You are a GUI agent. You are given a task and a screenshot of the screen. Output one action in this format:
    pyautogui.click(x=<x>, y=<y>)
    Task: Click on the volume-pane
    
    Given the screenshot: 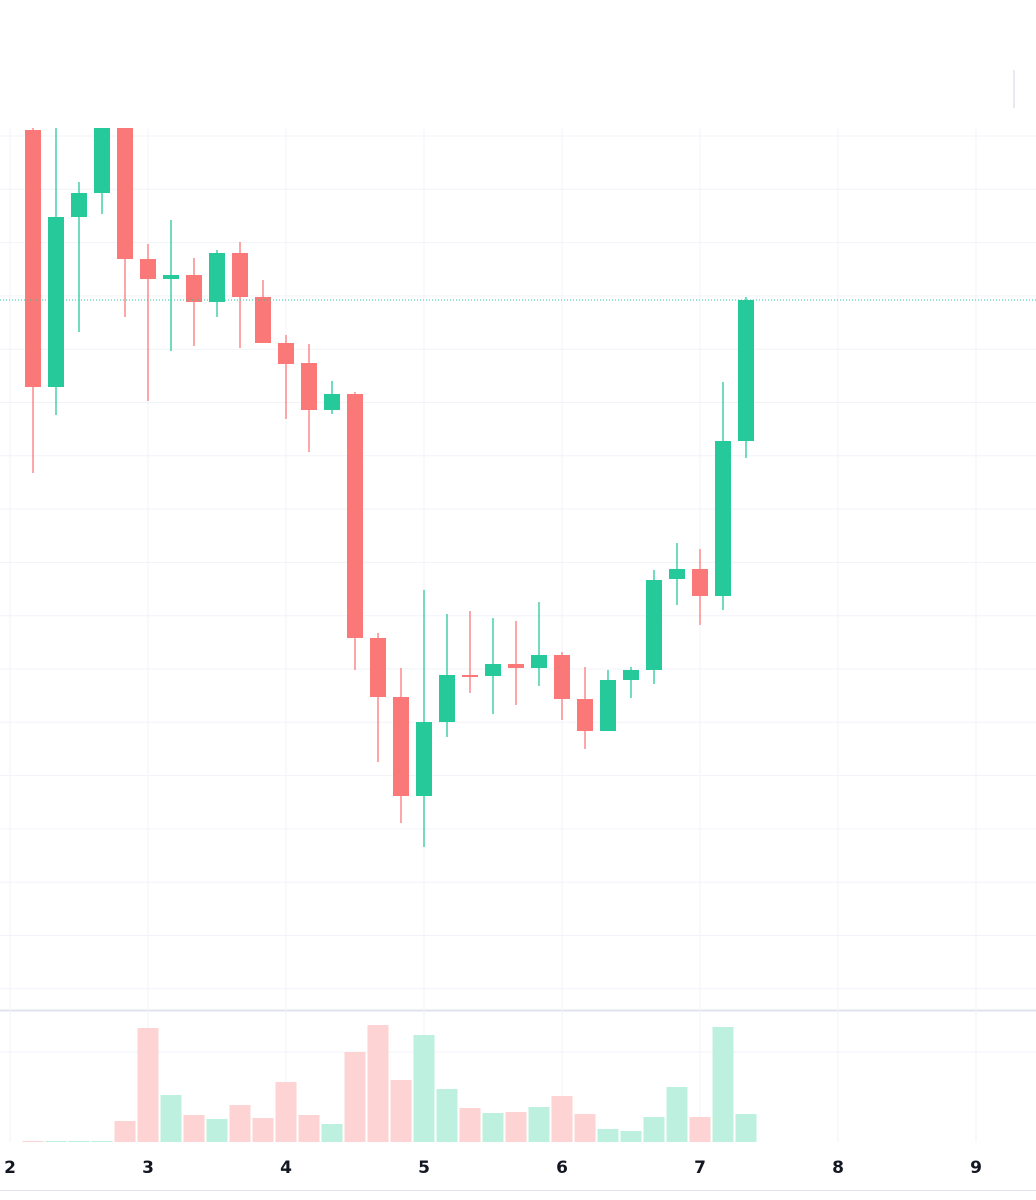 What is the action you would take?
    pyautogui.click(x=389, y=1083)
    